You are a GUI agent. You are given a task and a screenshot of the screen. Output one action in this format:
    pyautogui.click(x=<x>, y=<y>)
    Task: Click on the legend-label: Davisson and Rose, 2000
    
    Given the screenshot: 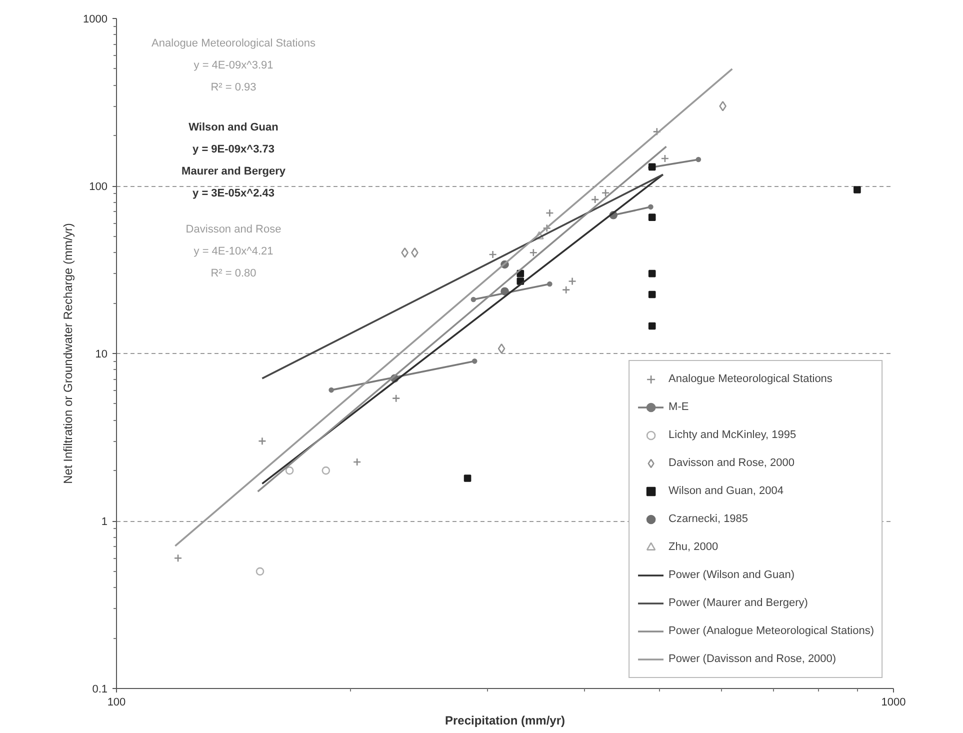 What is the action you would take?
    pyautogui.click(x=731, y=463)
    